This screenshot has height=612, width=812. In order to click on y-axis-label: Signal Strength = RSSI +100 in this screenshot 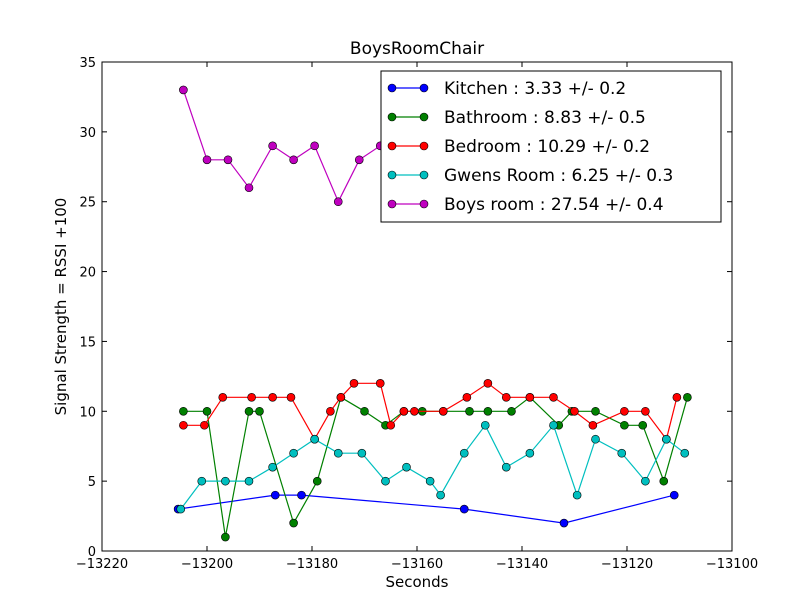, I will do `click(61, 307)`.